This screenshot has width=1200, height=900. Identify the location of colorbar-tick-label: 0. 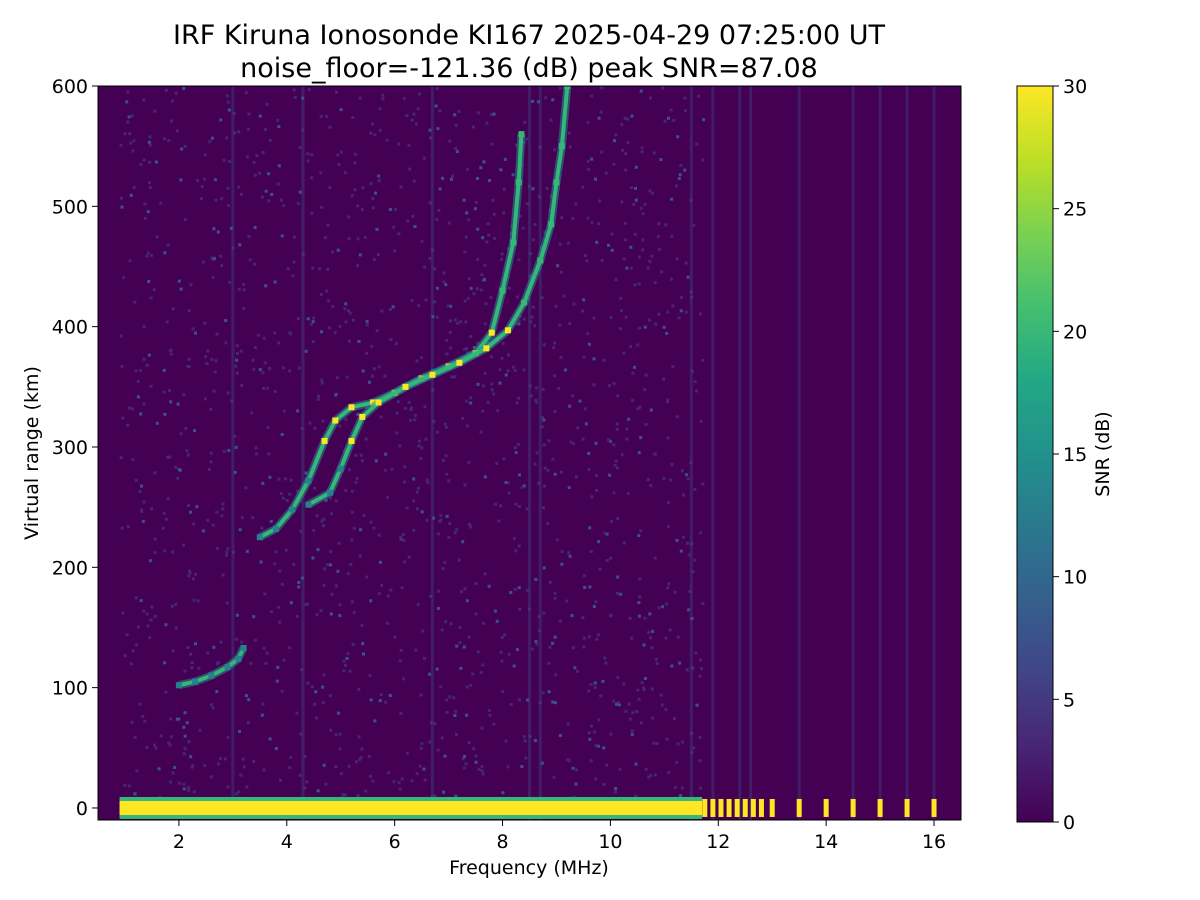
(1069, 823).